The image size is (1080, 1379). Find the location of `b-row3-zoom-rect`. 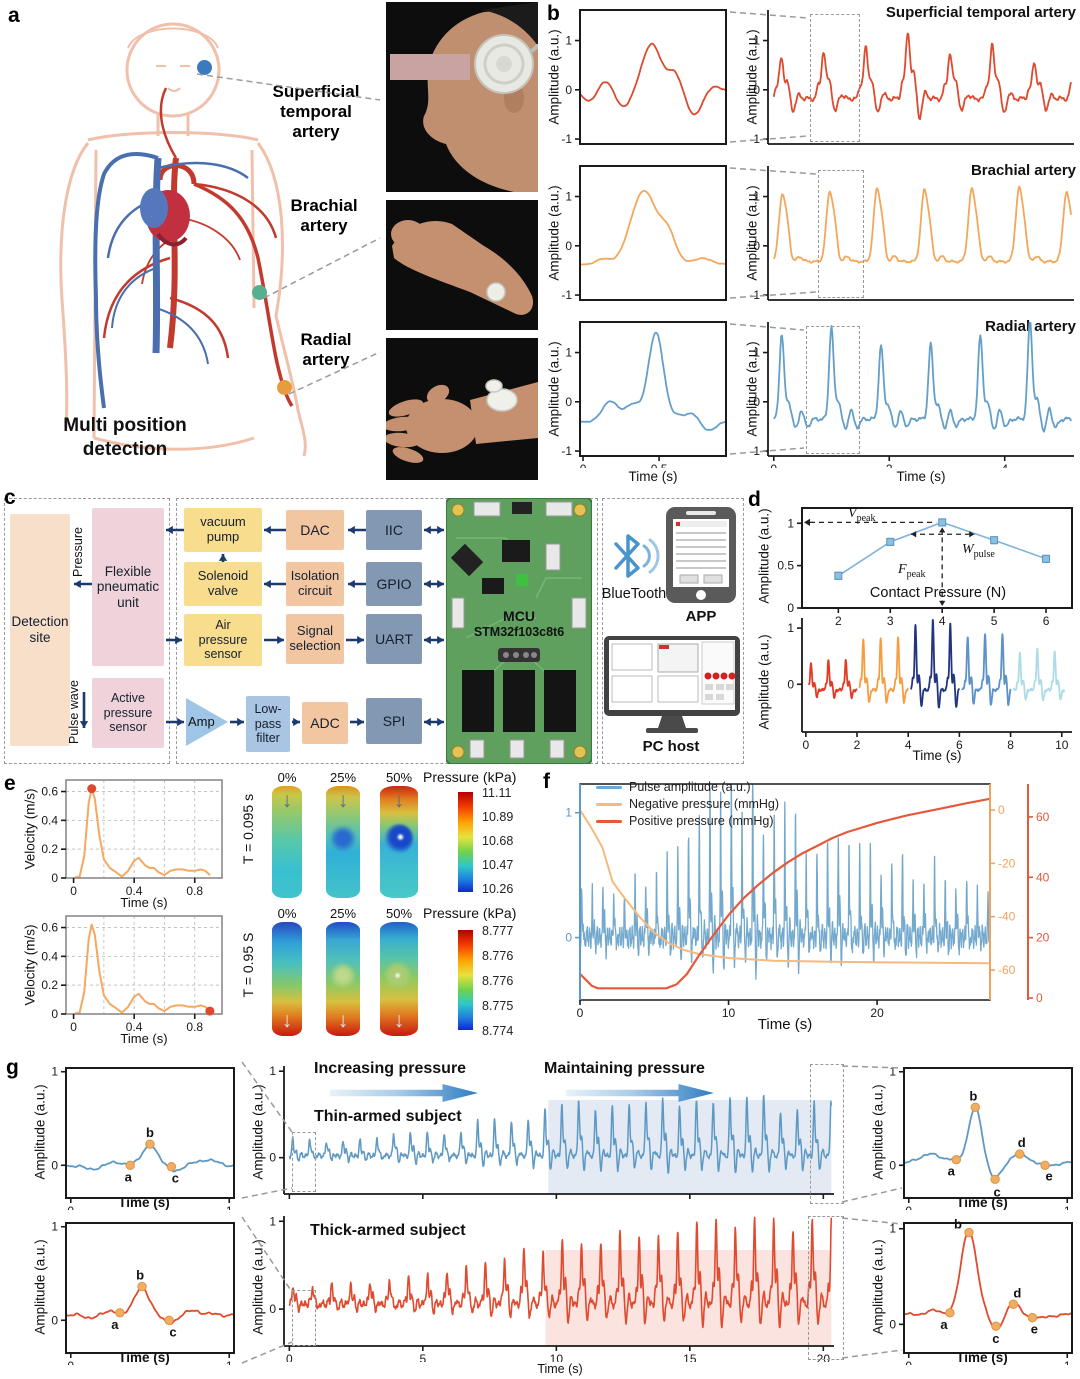

b-row3-zoom-rect is located at coordinates (833, 390).